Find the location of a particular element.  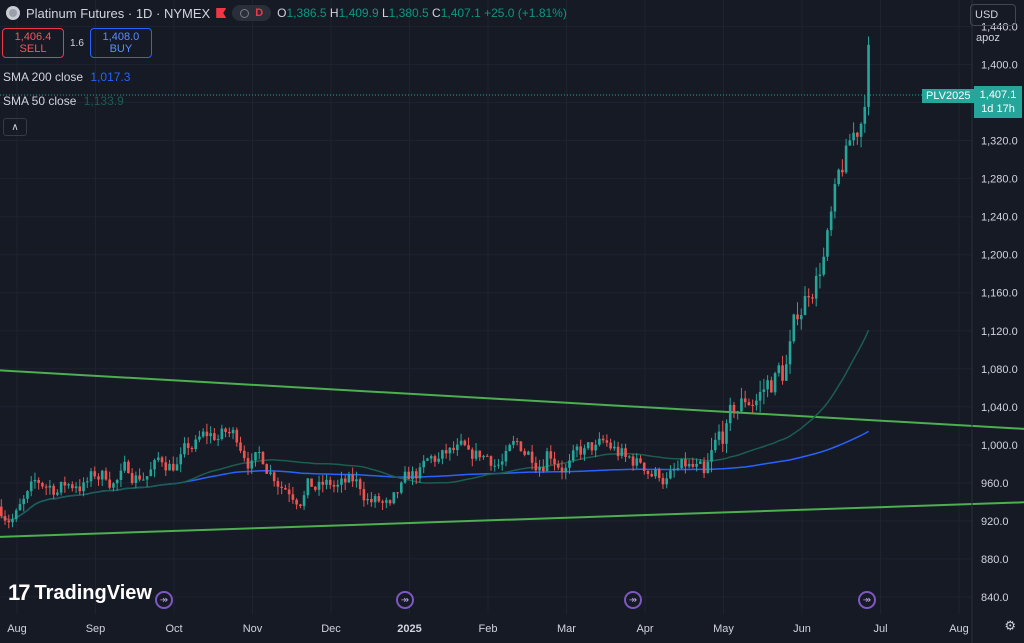

symbol-title: Platinum Futures · 1D · NYMEX is located at coordinates (118, 13).